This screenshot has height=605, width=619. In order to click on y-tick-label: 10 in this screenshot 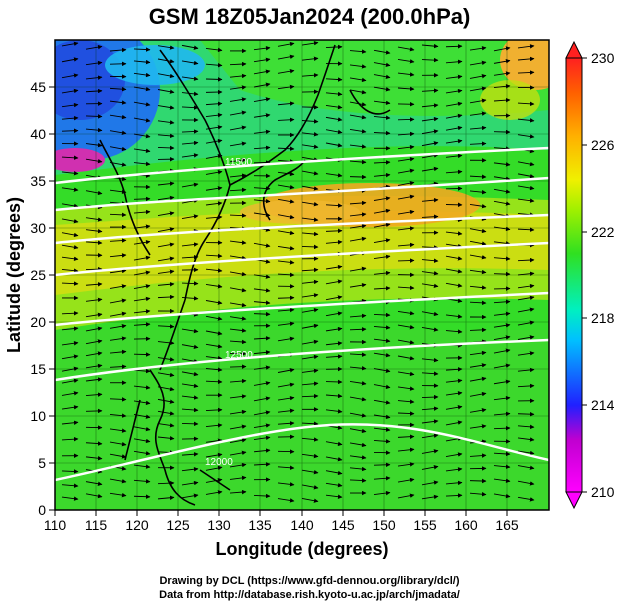, I will do `click(38, 416)`.